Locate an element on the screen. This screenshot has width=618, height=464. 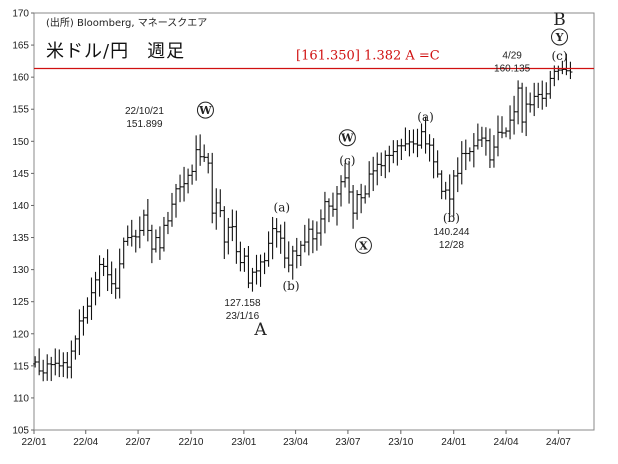
y-tick-label: 170 is located at coordinates (20, 14).